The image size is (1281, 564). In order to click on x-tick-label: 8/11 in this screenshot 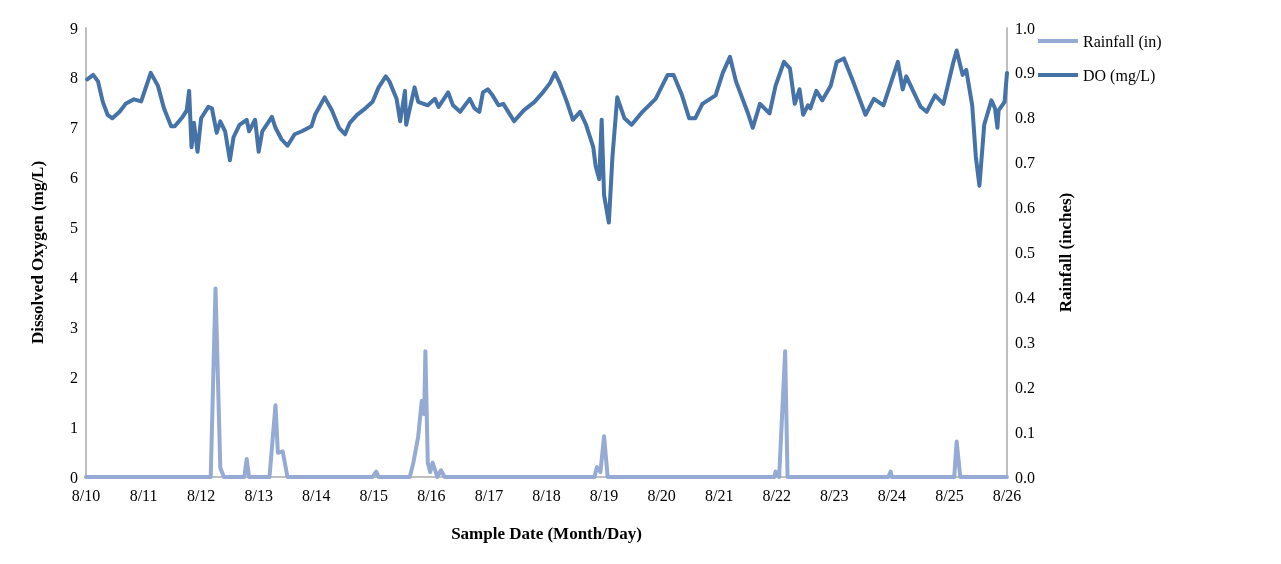, I will do `click(143, 495)`.